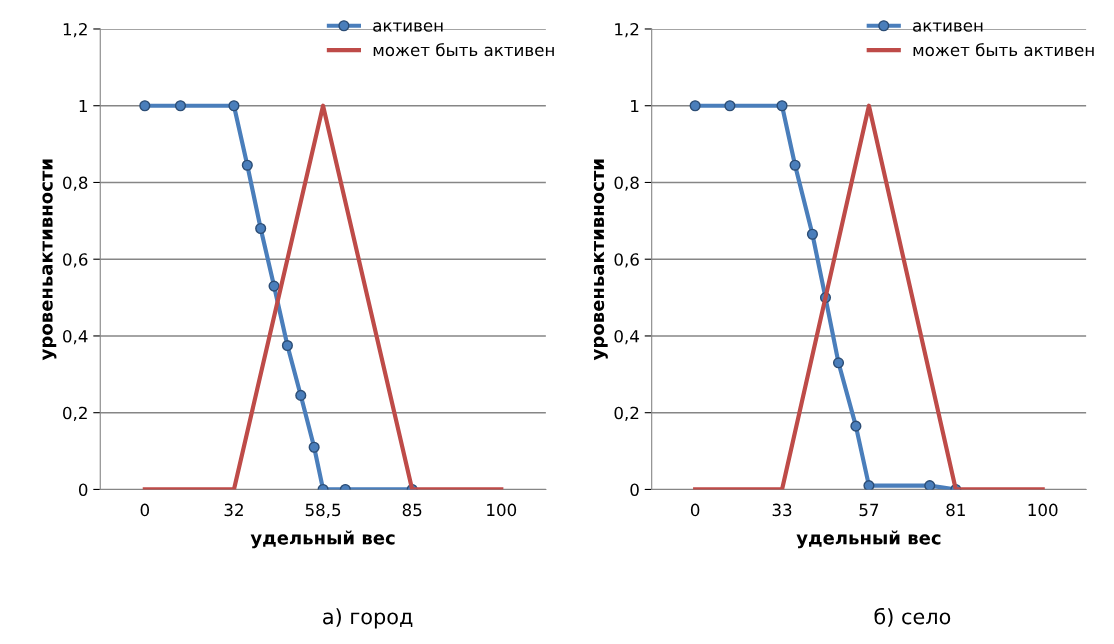 This screenshot has width=1114, height=644. I want to click on x-tick-label: 58,5, so click(323, 510).